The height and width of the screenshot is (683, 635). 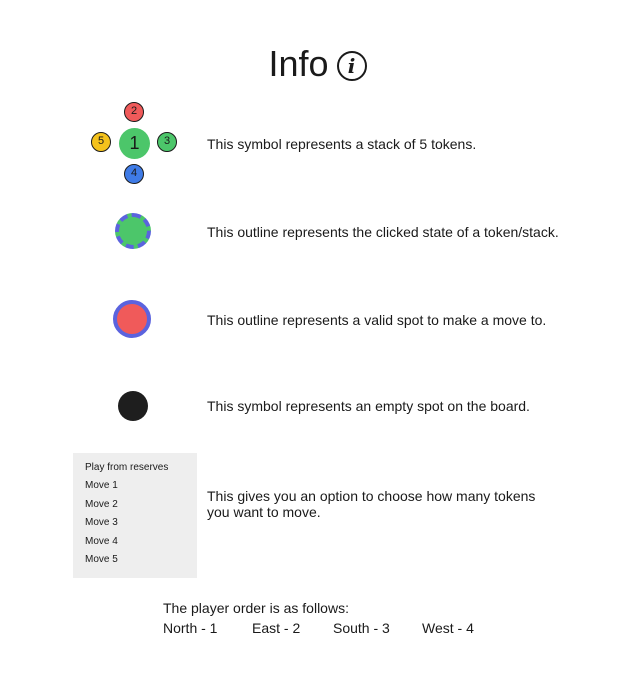 I want to click on player-order-east: East - 2, so click(x=276, y=628).